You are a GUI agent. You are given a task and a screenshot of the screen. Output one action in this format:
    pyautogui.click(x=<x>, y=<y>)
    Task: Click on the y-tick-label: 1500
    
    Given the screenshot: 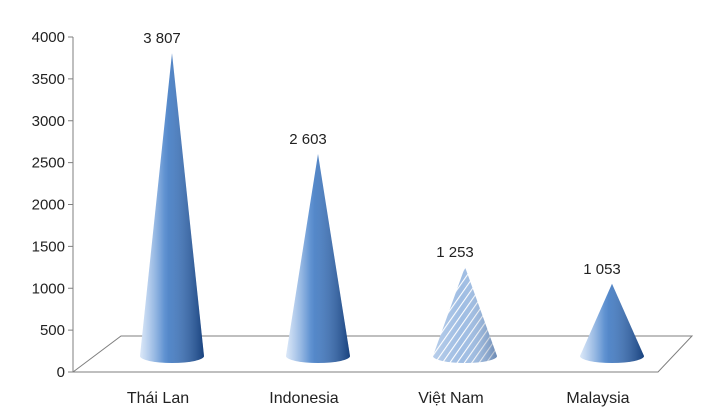 What is the action you would take?
    pyautogui.click(x=48, y=246)
    